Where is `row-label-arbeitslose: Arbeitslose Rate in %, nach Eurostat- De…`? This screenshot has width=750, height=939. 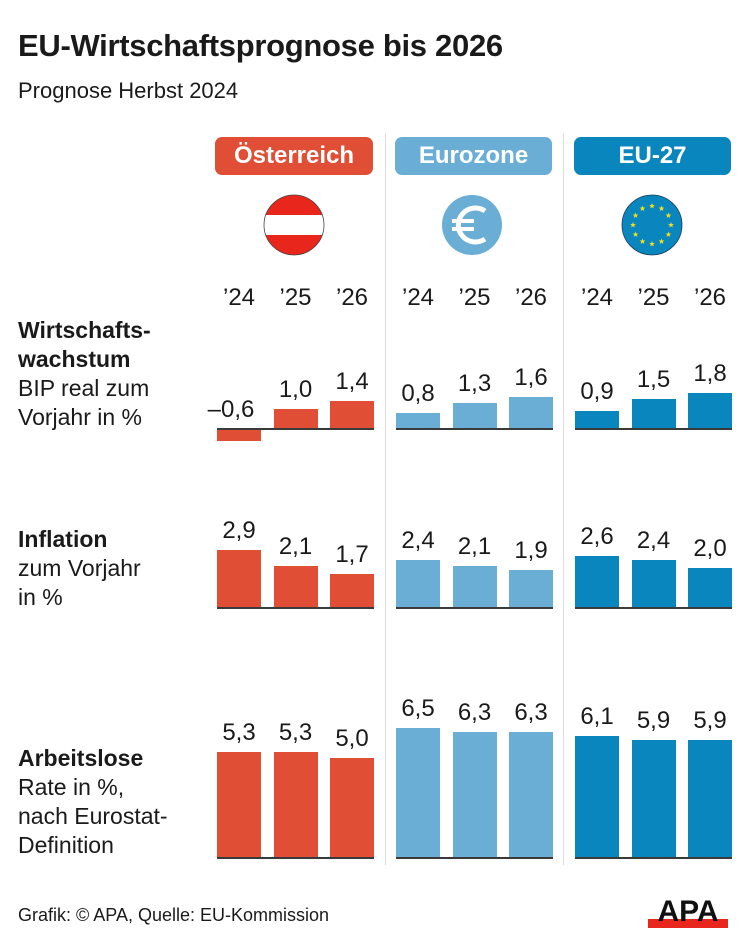 row-label-arbeitslose: Arbeitslose Rate in %, nach Eurostat- De… is located at coordinates (93, 802).